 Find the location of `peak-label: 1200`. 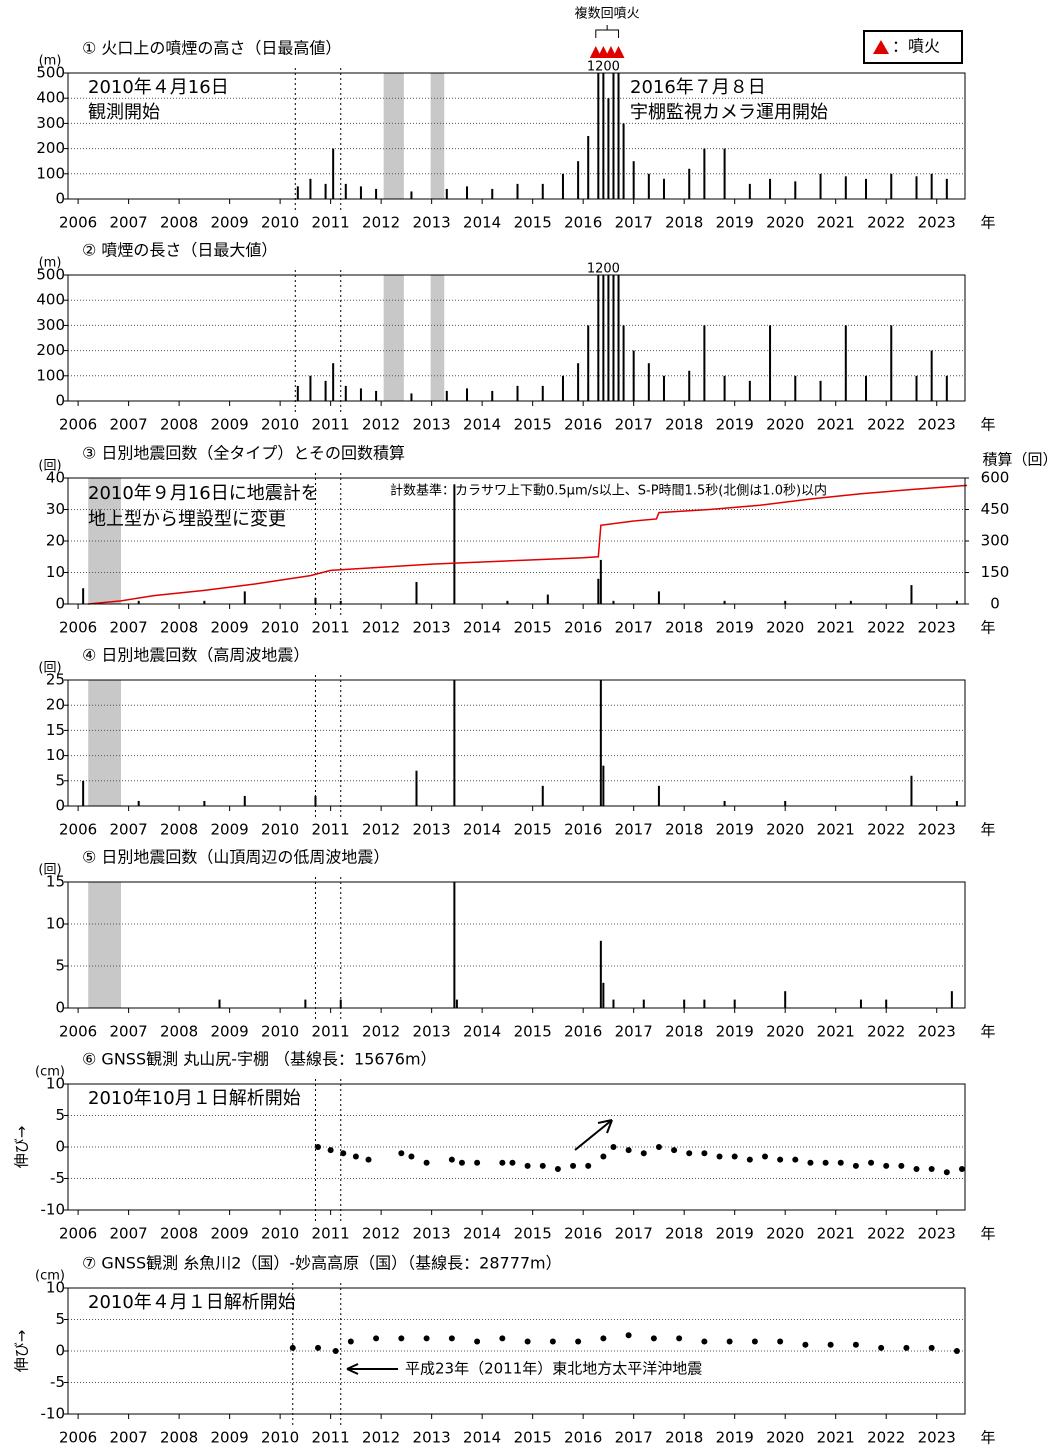

peak-label: 1200 is located at coordinates (603, 269).